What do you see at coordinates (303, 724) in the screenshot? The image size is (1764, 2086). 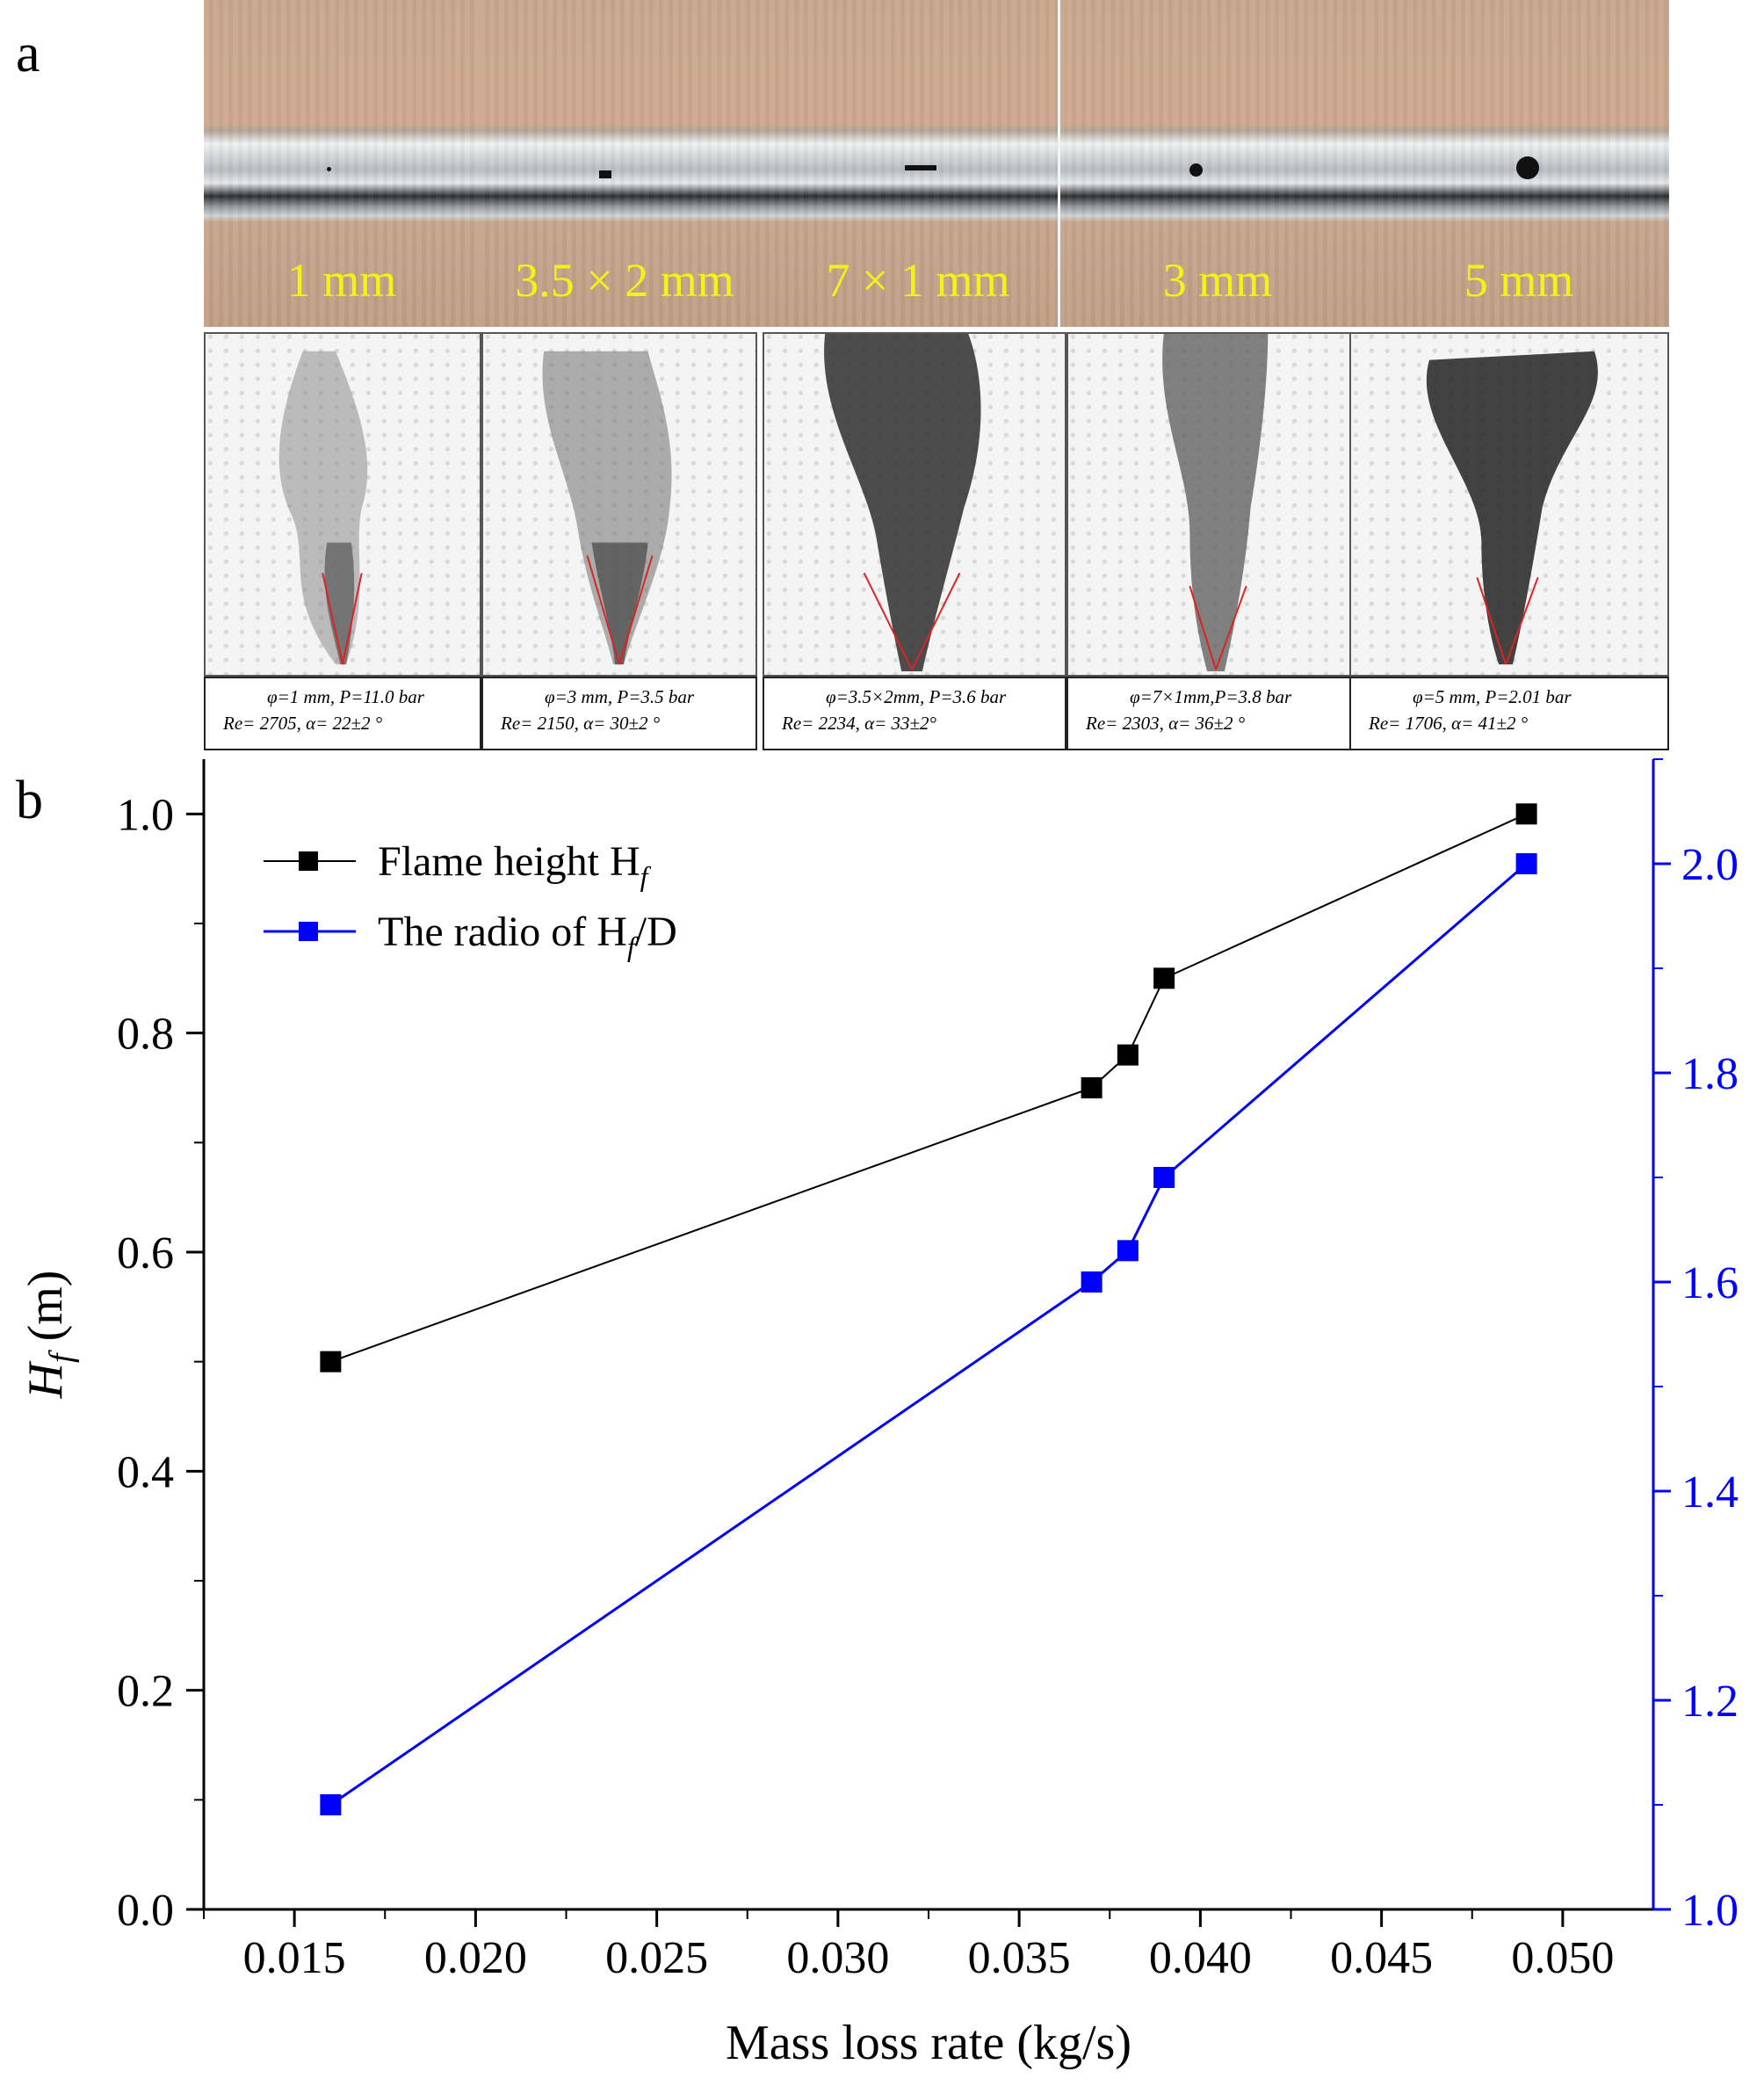 I see `caption-line-2: Re= 2705, α= 22±2 °` at bounding box center [303, 724].